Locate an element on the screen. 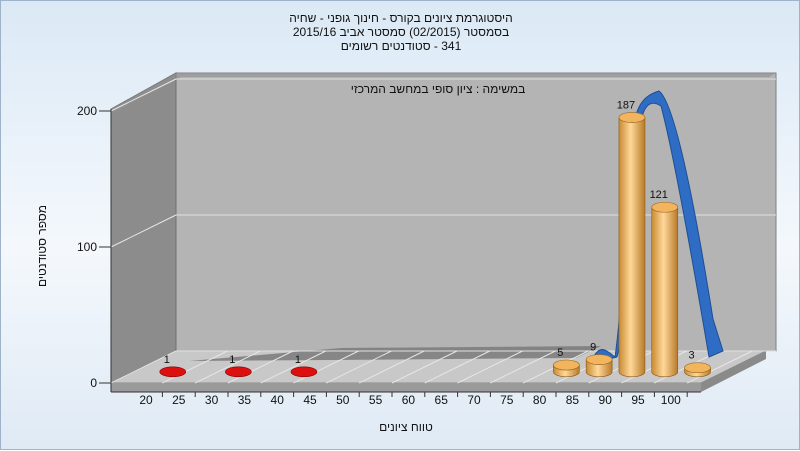 This screenshot has width=800, height=451. x-tick-label-20: 20 is located at coordinates (146, 400).